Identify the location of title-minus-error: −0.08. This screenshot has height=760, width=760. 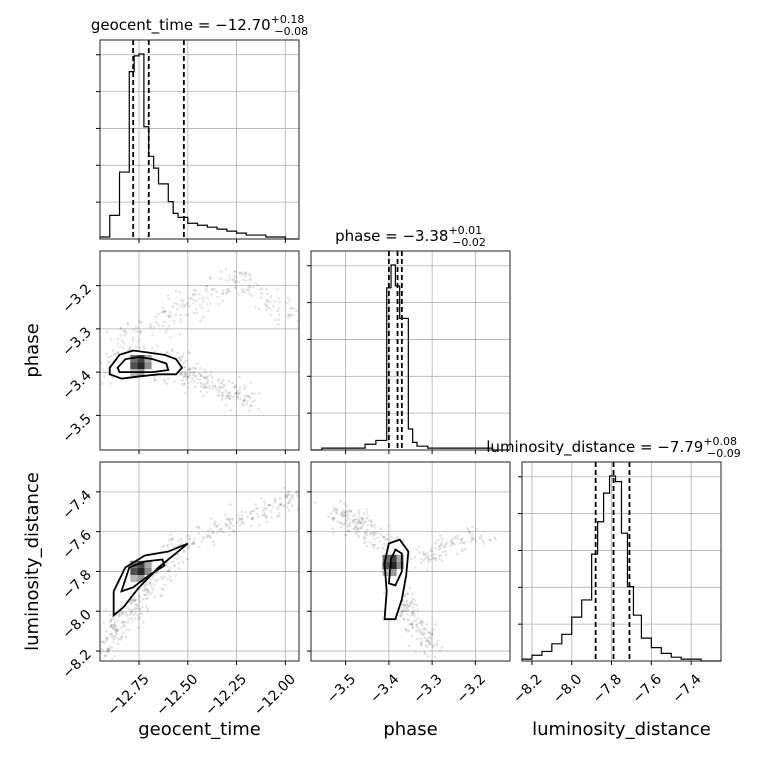
(291, 31).